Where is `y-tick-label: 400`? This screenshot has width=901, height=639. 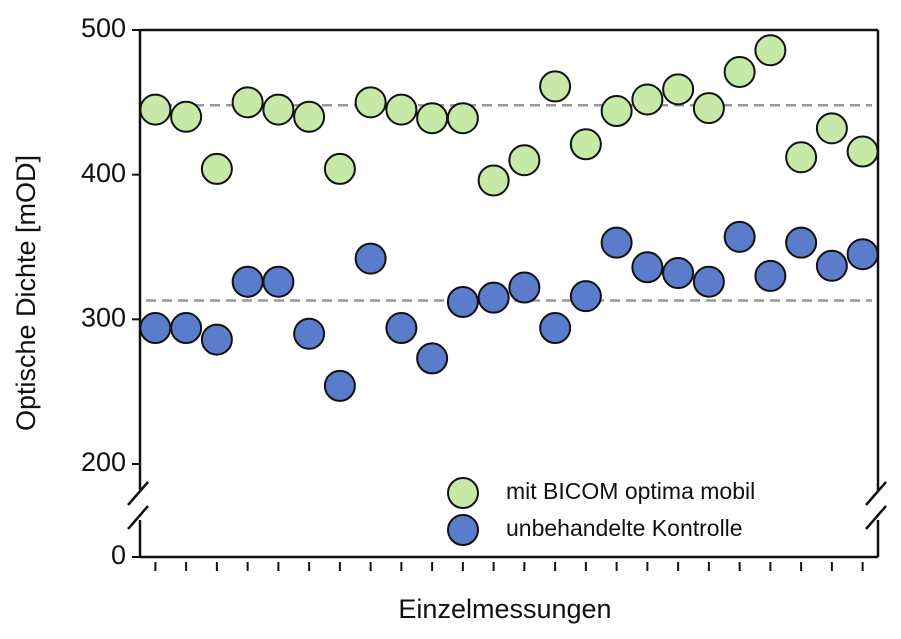
y-tick-label: 400 is located at coordinates (103, 173).